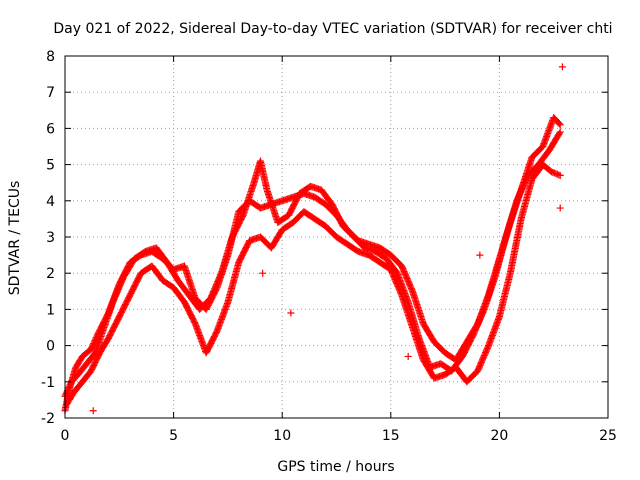 The width and height of the screenshot is (640, 480). Describe the element at coordinates (65, 436) in the screenshot. I see `x-tick-label: 0` at that location.